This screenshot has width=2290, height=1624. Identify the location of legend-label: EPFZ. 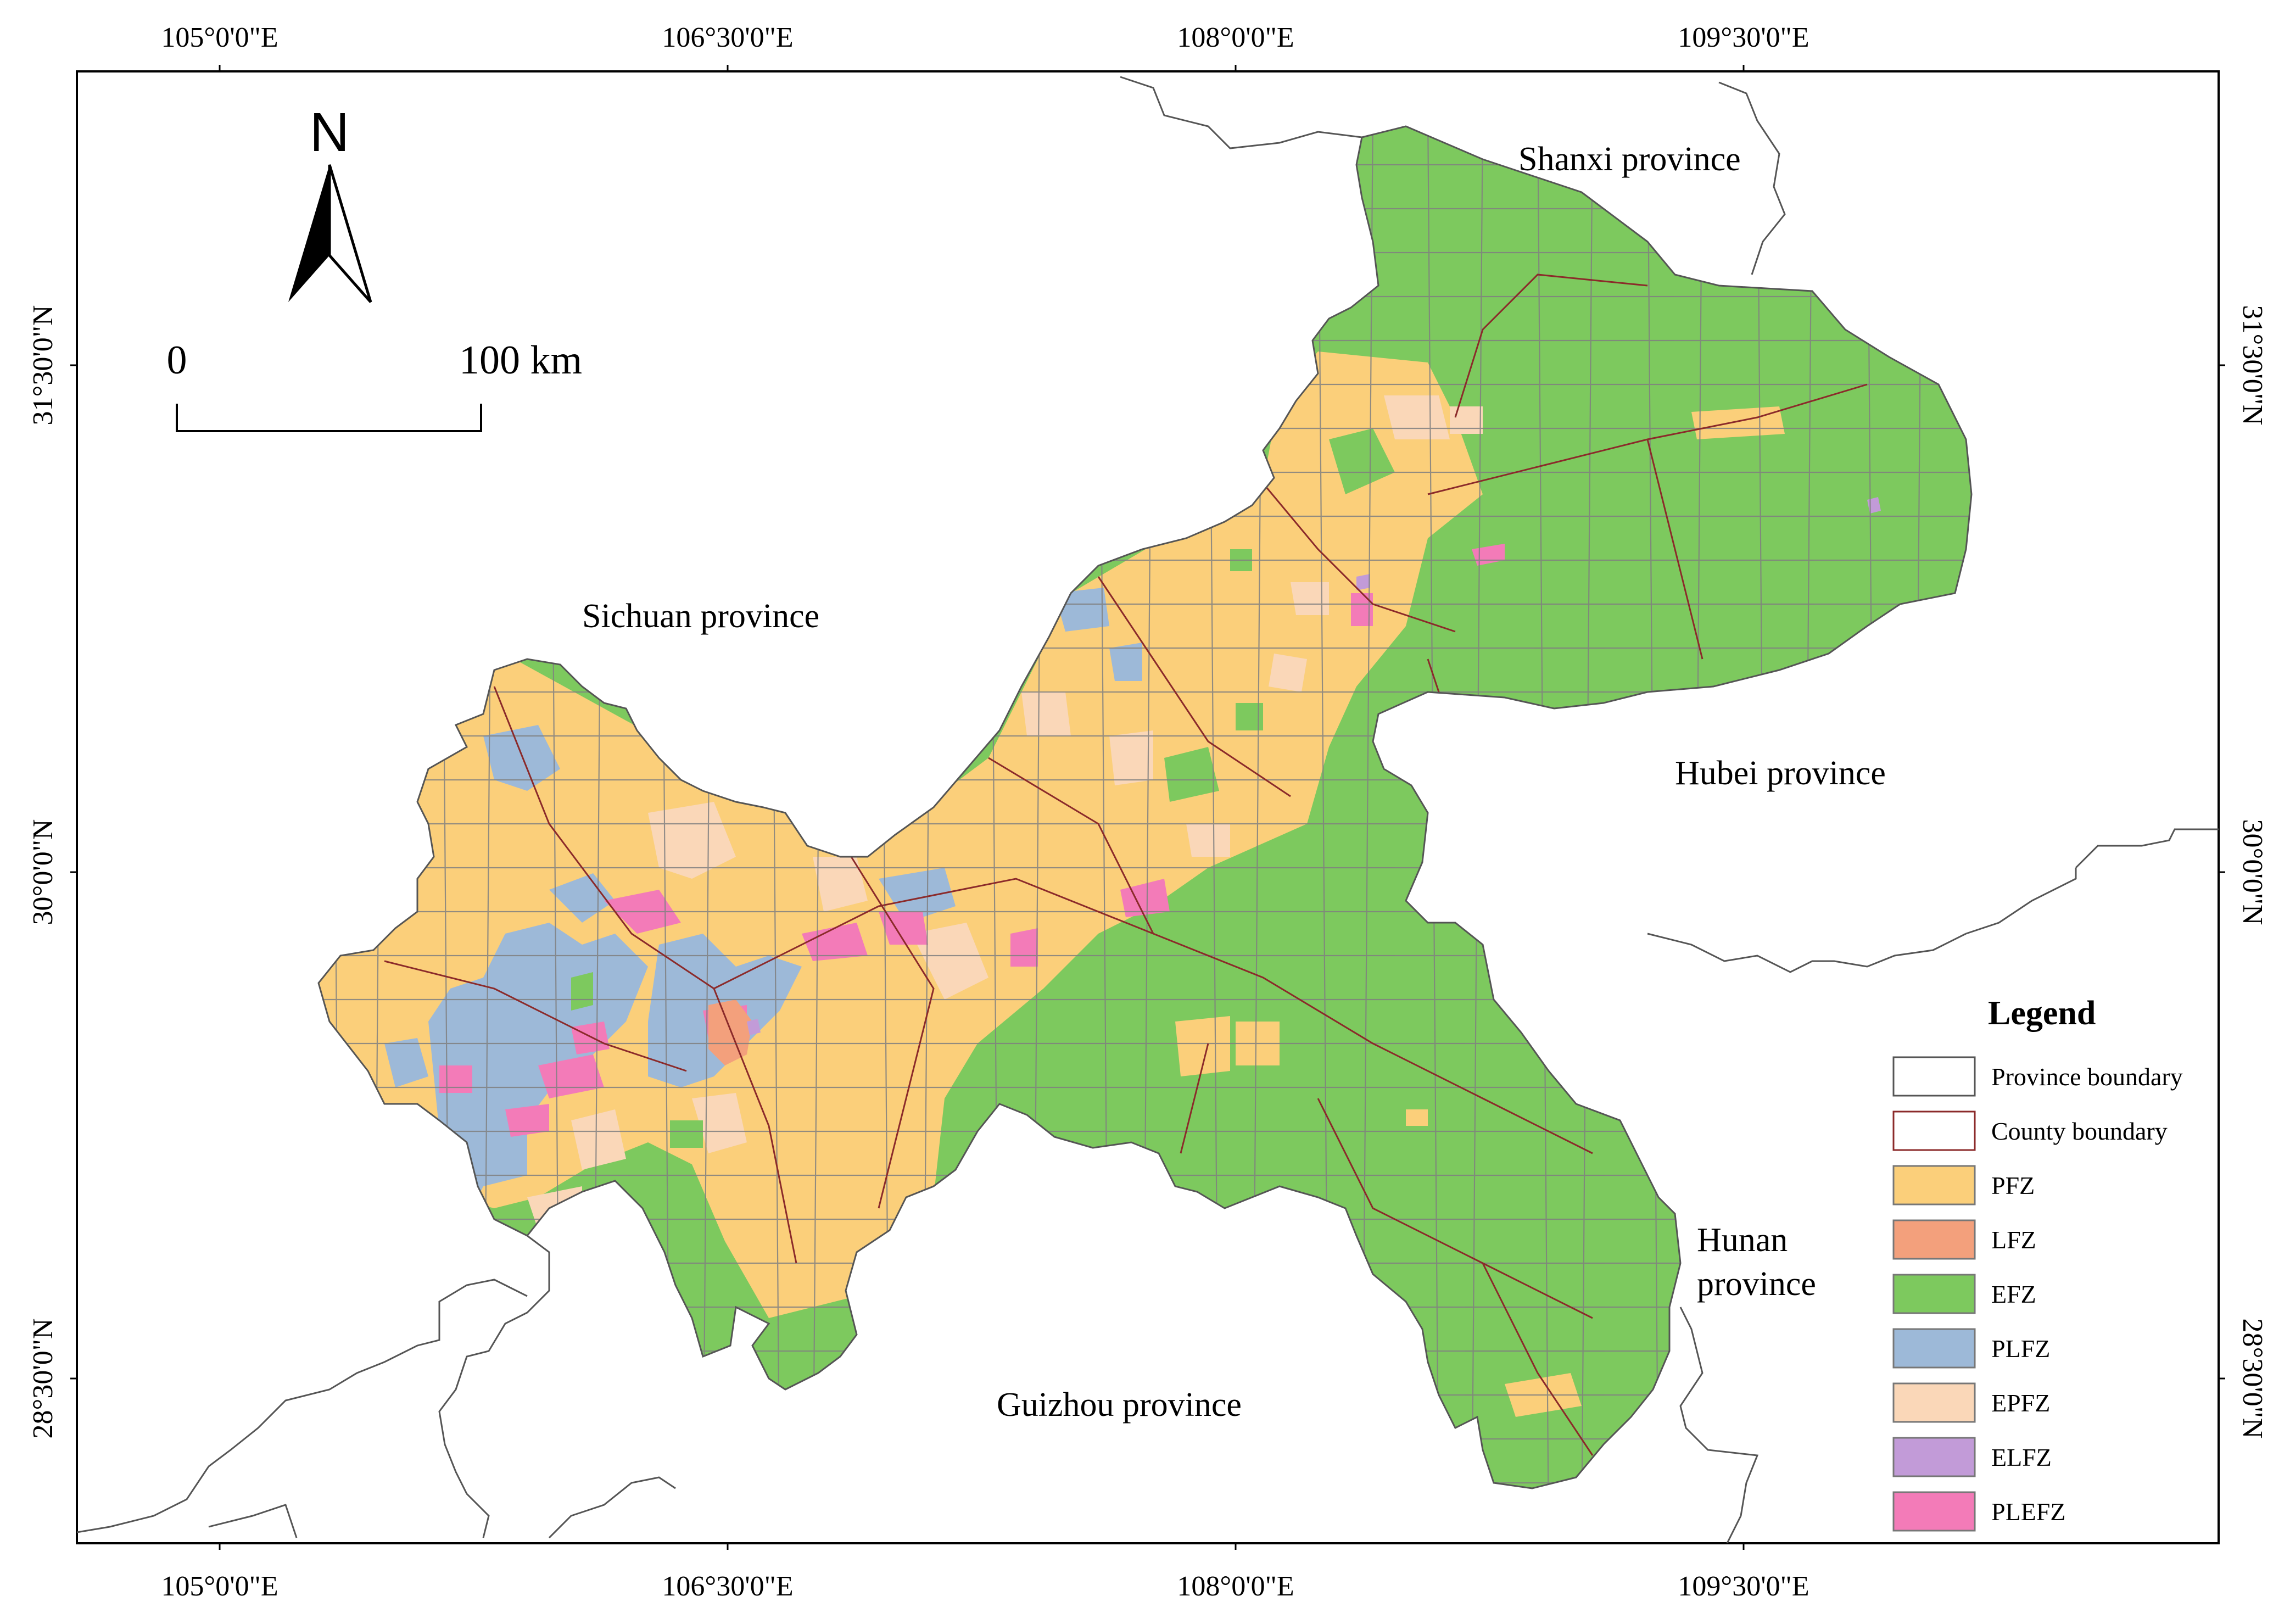
(2020, 1403).